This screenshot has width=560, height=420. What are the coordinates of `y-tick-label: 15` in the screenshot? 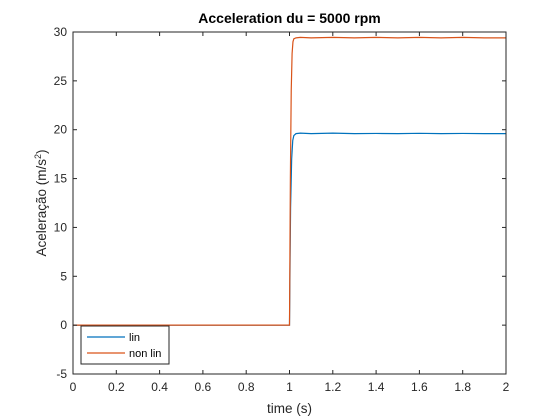 It's located at (61, 179).